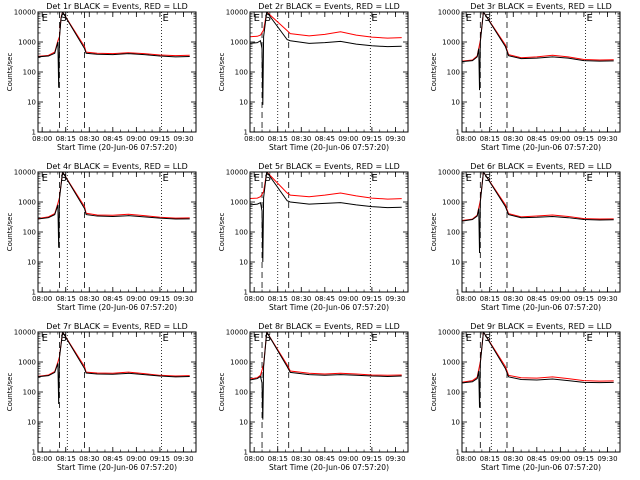 The width and height of the screenshot is (640, 480). I want to click on panel-title: Det 9r BLACK = Events, RED = LLD, so click(541, 326).